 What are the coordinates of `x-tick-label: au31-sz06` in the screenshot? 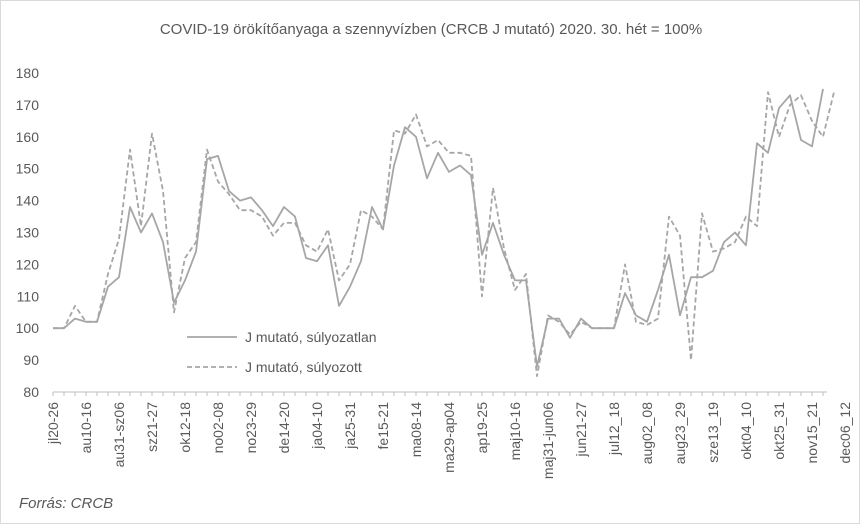 It's located at (119, 435).